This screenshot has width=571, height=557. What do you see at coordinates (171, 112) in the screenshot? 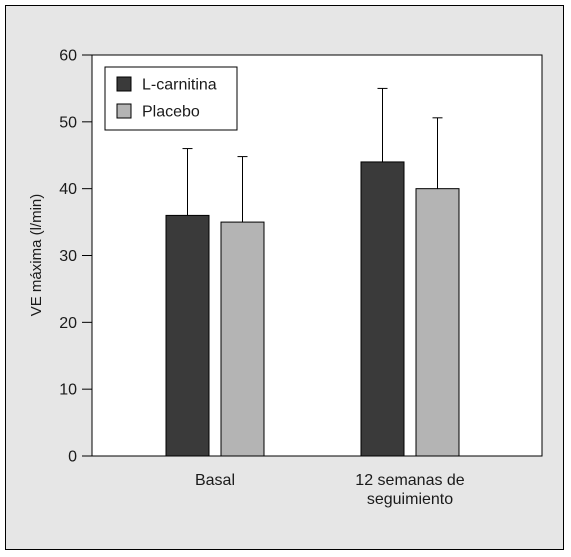
I see `legend-label: Placebo` at bounding box center [171, 112].